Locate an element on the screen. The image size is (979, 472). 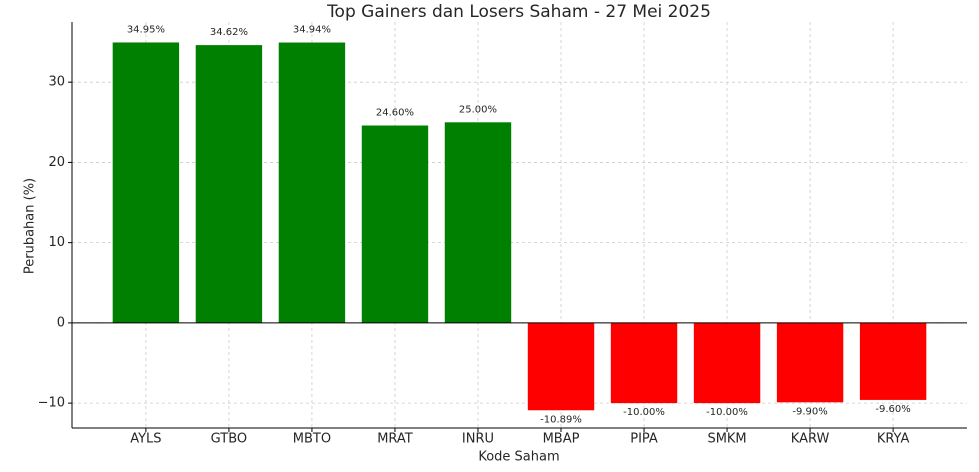
value-label: -9.90% is located at coordinates (809, 411).